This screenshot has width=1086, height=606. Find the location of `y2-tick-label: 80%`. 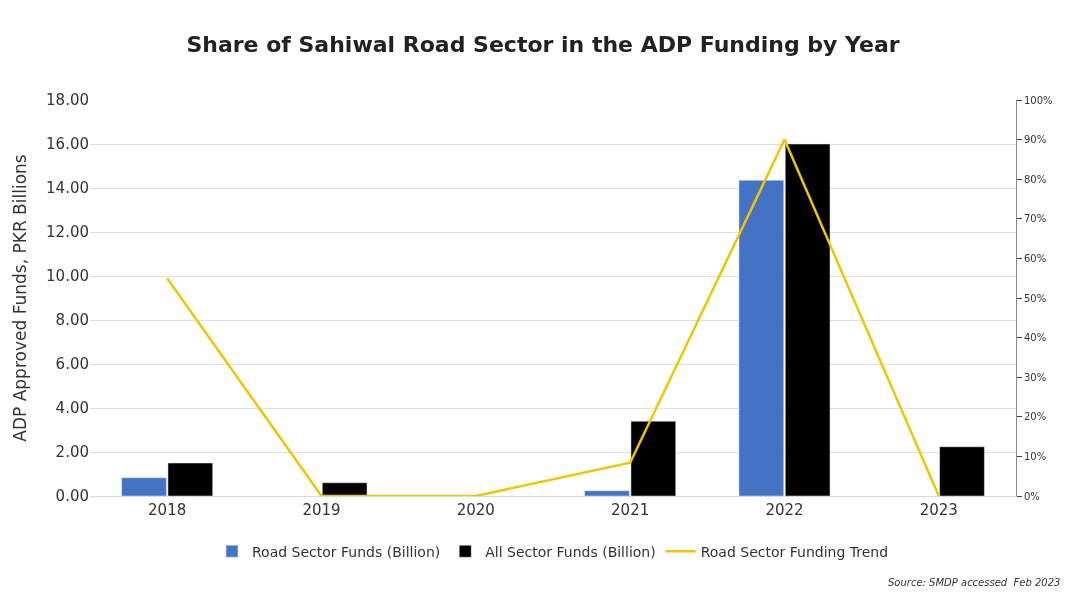

y2-tick-label: 80% is located at coordinates (1035, 179).